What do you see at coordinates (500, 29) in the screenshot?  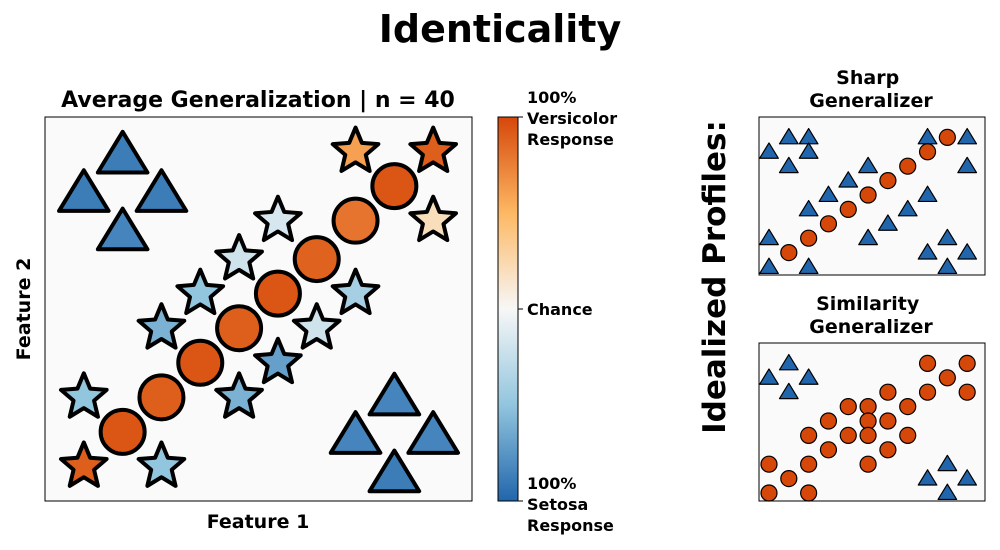 I see `figure-title: Identicality` at bounding box center [500, 29].